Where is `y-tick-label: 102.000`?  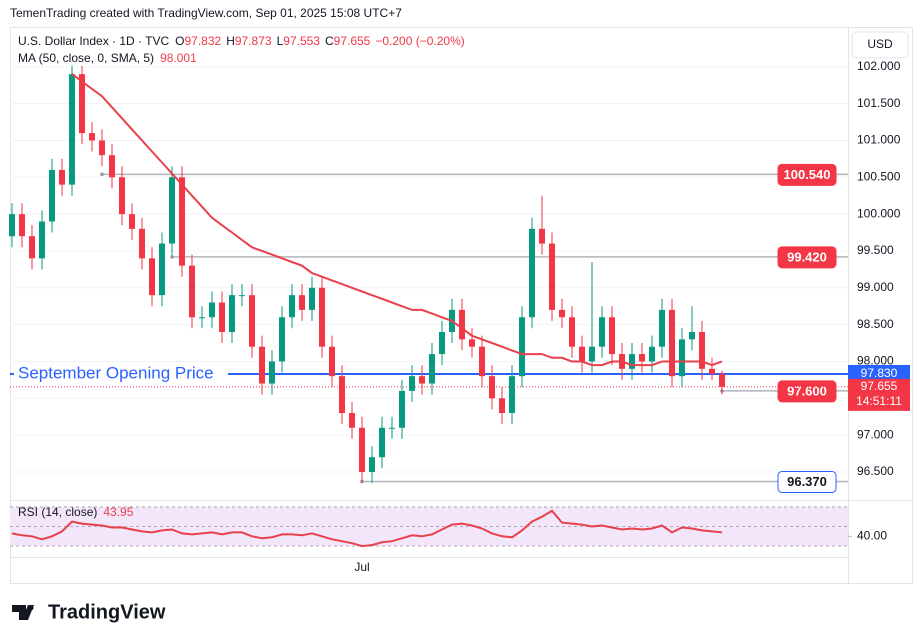 y-tick-label: 102.000 is located at coordinates (879, 66).